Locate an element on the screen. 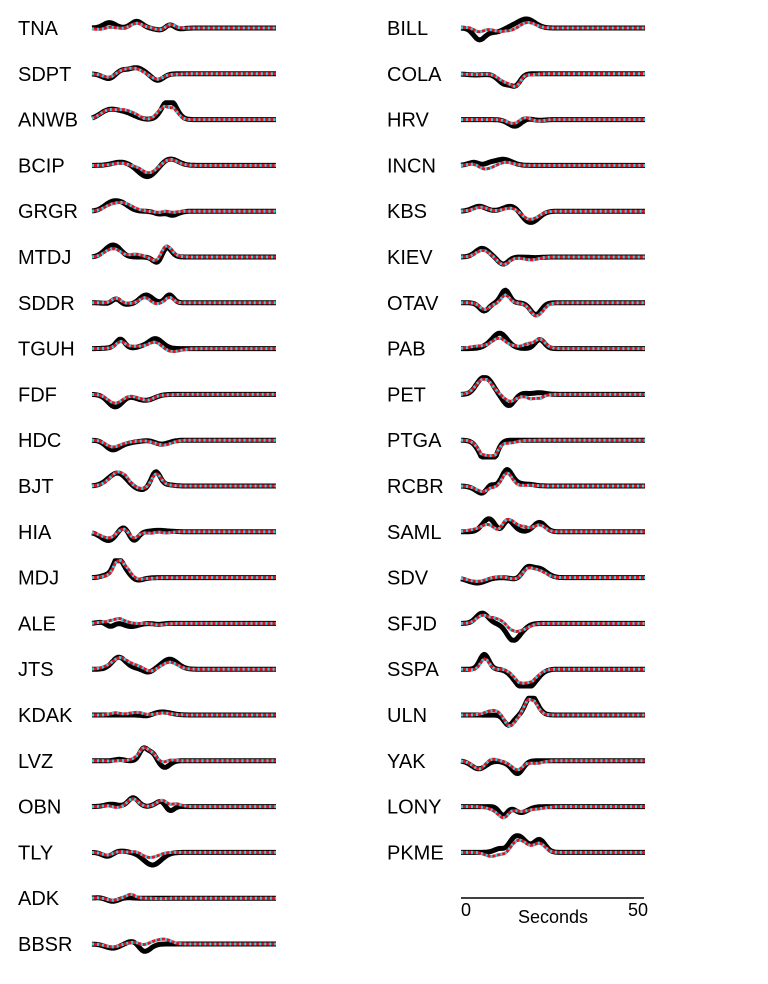  station-row-anwb: ANWB is located at coordinates (147, 116).